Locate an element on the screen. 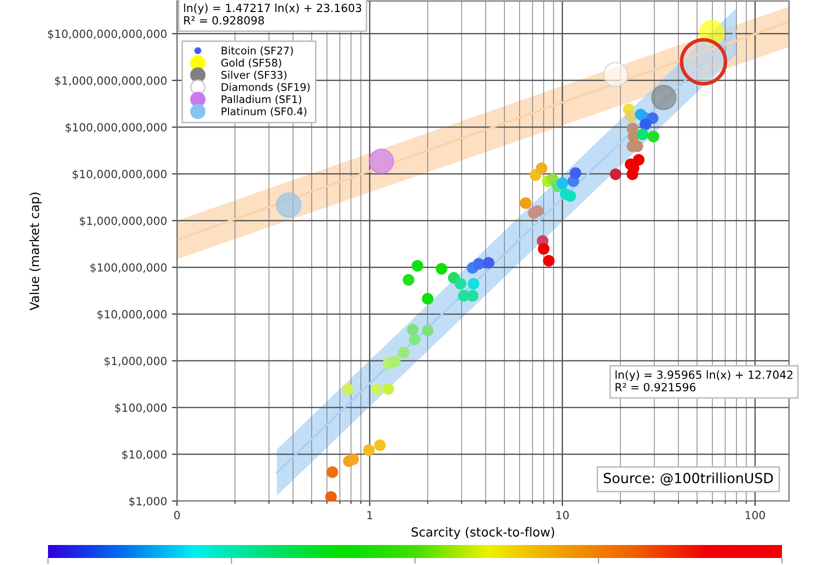  legend-label: Bitcoin (SF27) is located at coordinates (257, 51).